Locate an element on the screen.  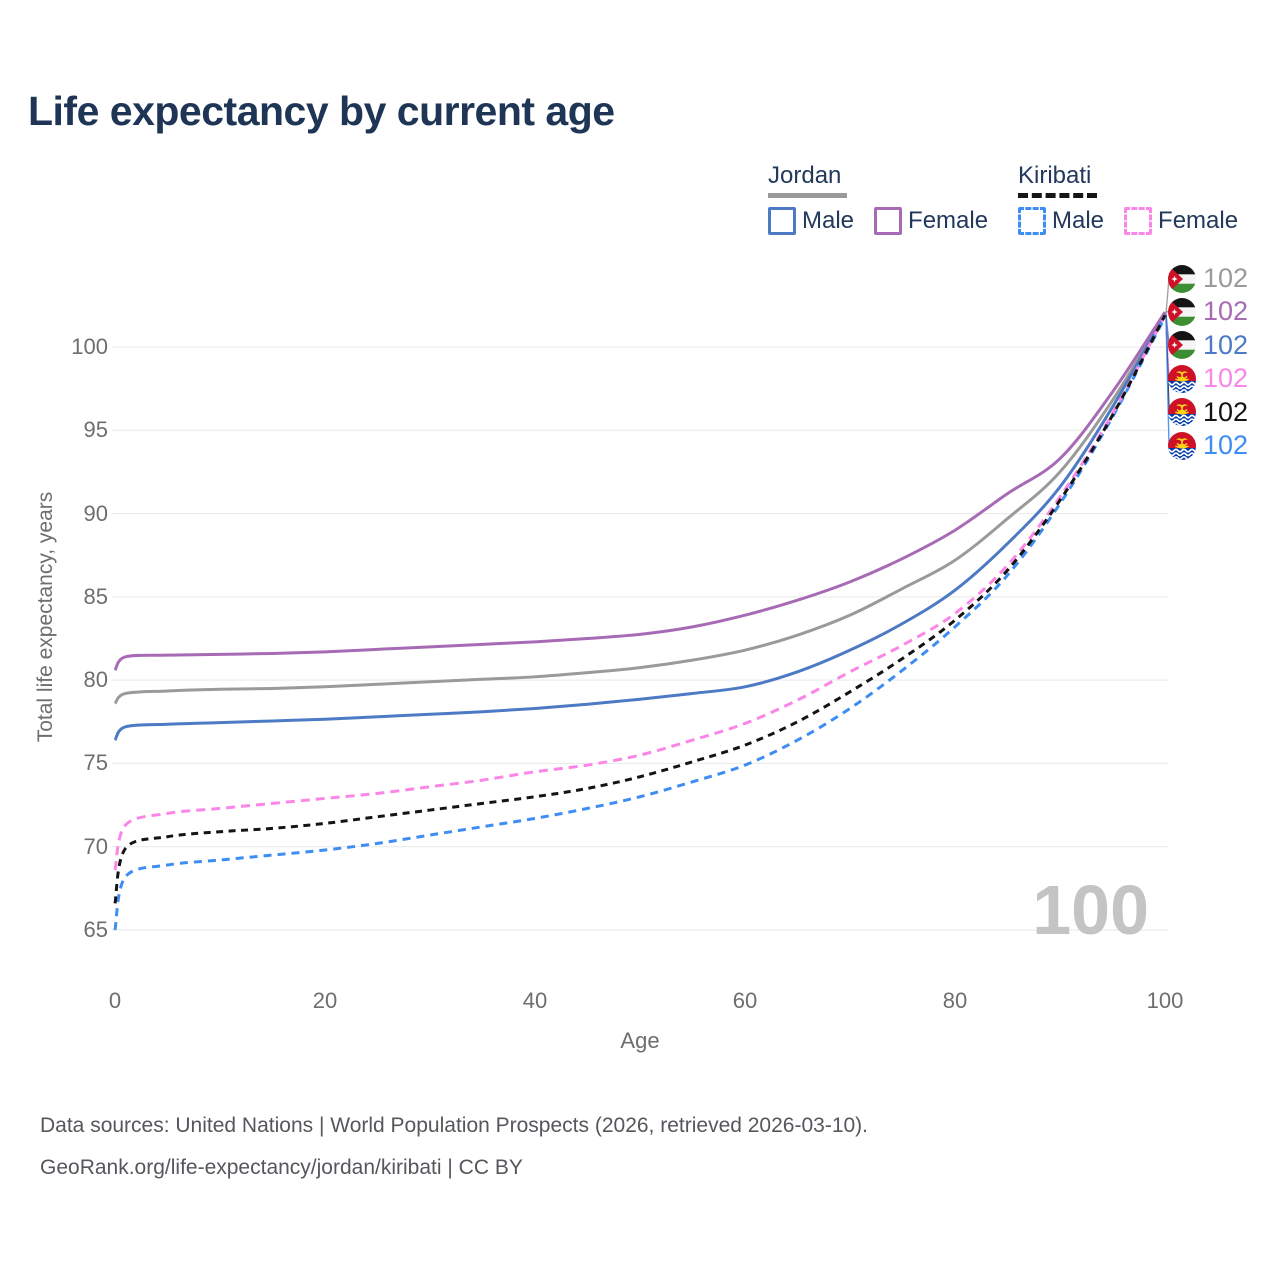
end-label-jordan-female: 102 is located at coordinates (1208, 311).